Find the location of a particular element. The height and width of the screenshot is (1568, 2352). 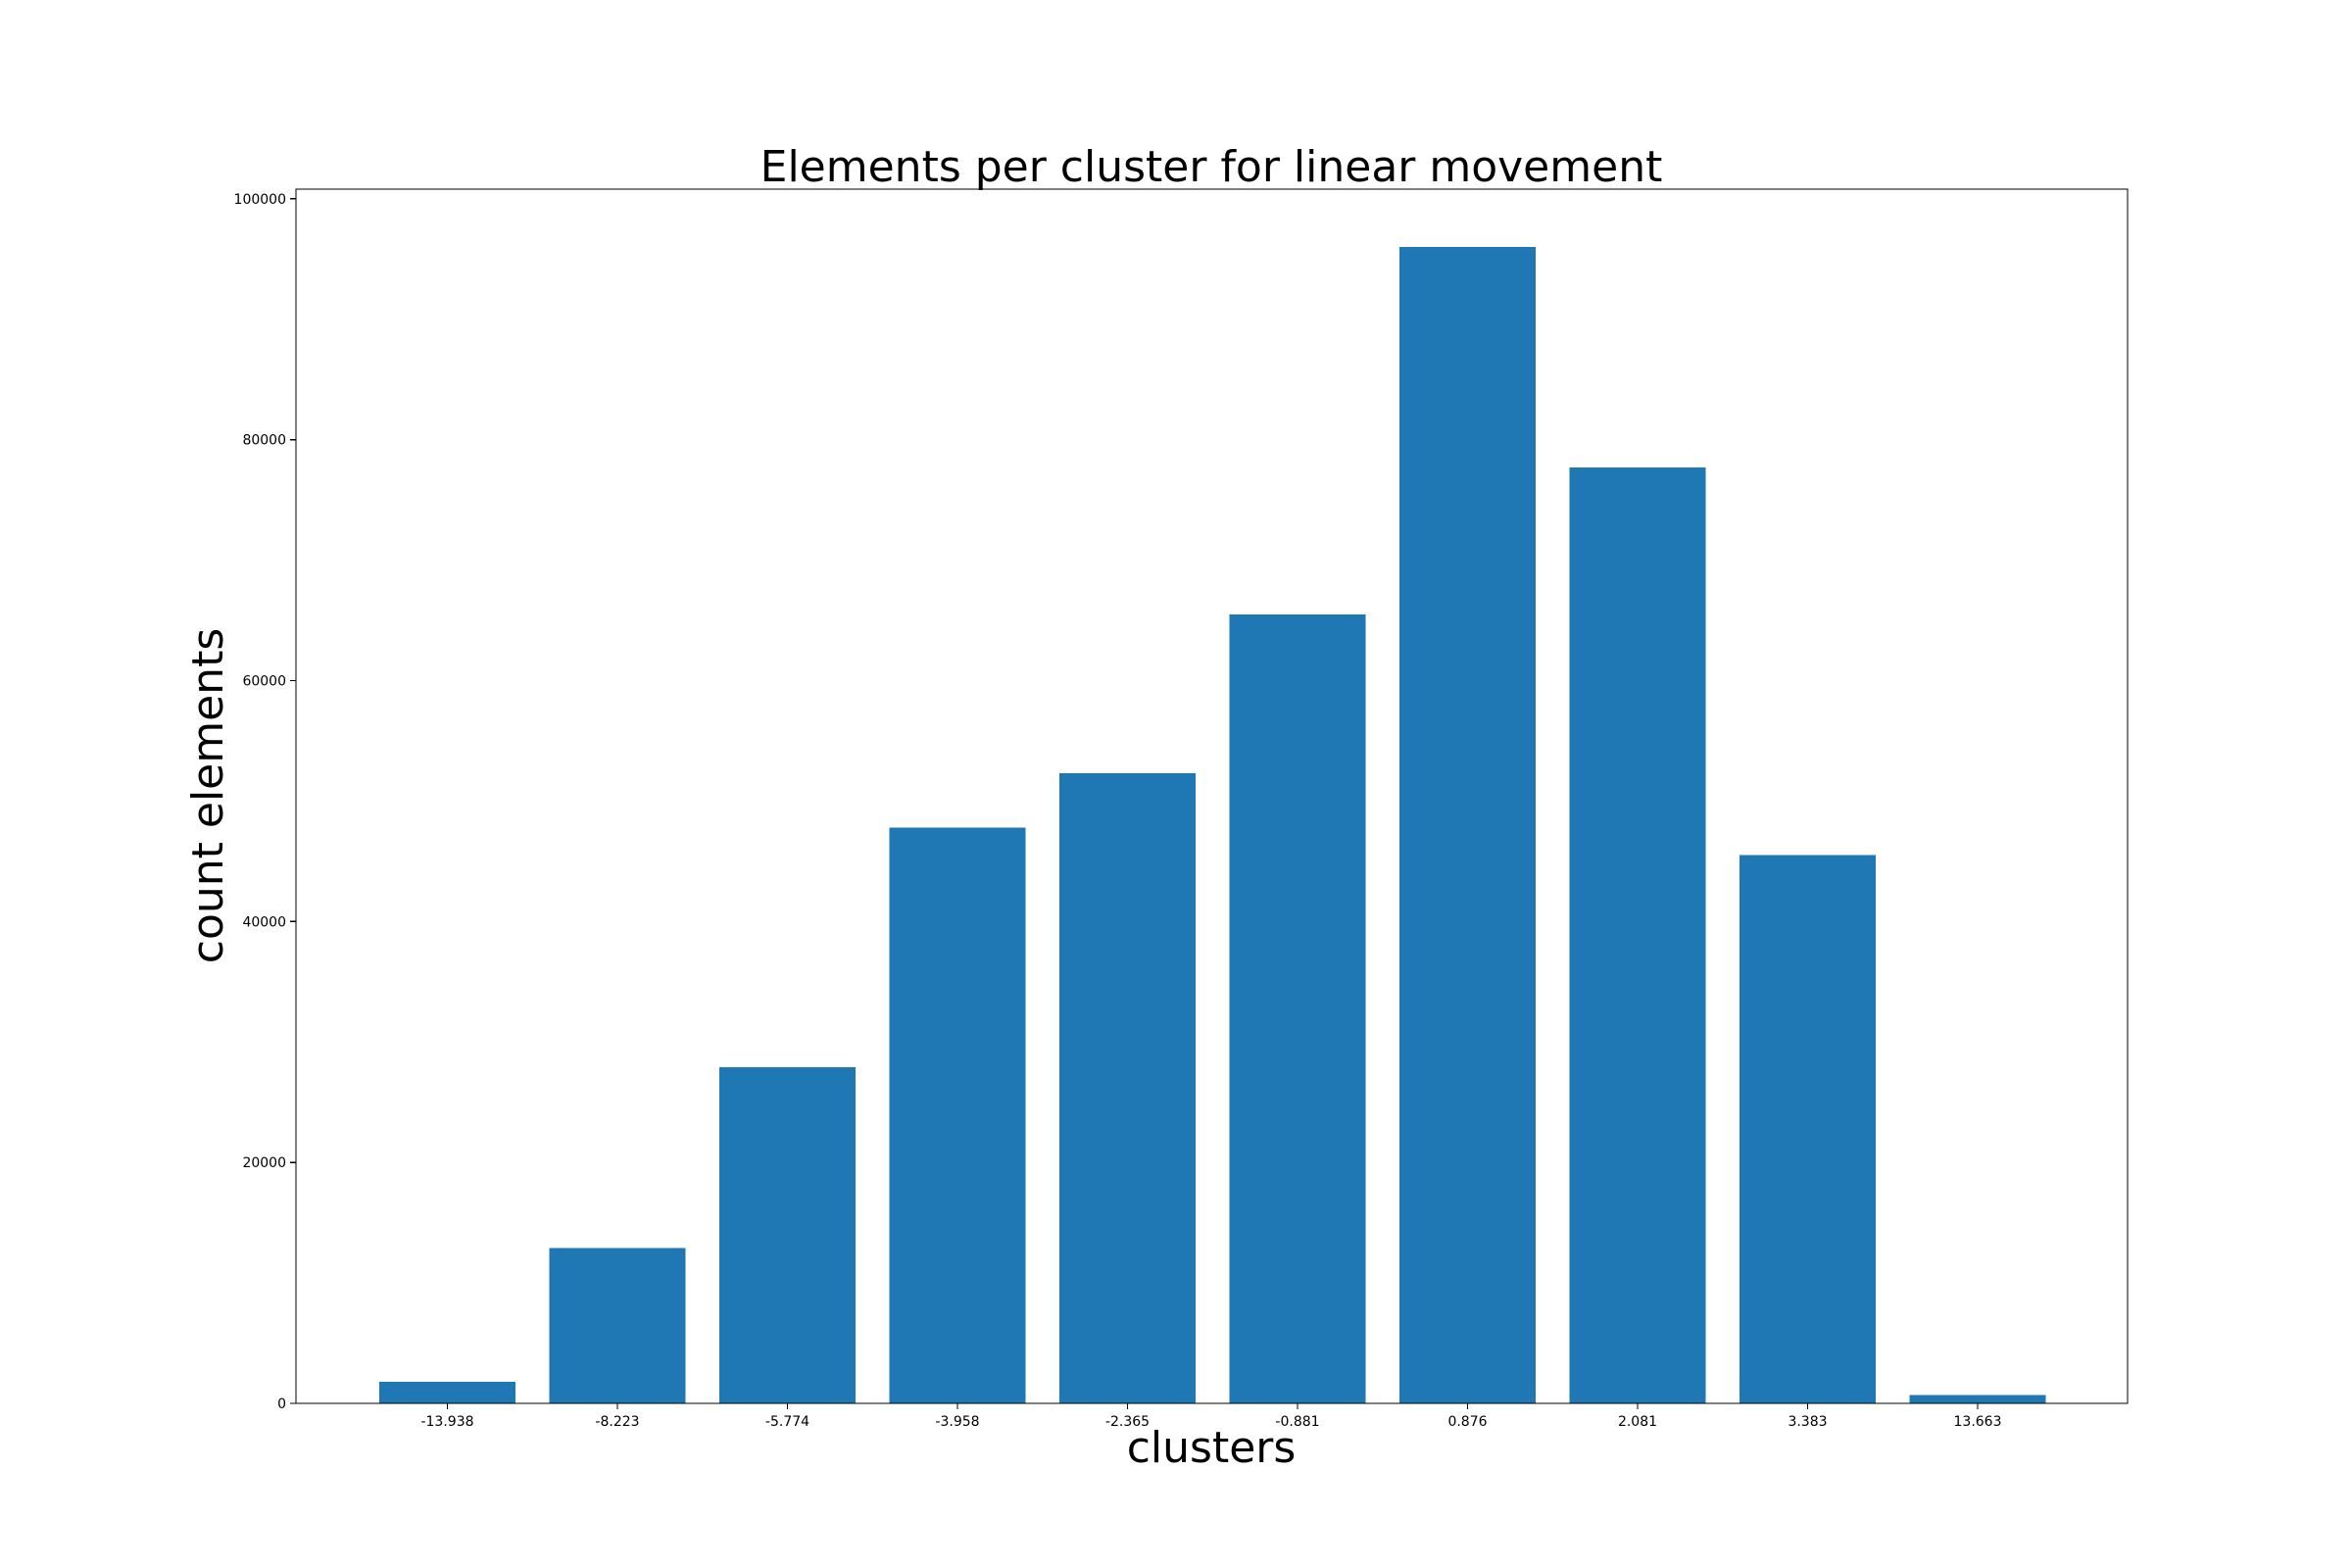

y-tick-label: 80000 is located at coordinates (264, 441).